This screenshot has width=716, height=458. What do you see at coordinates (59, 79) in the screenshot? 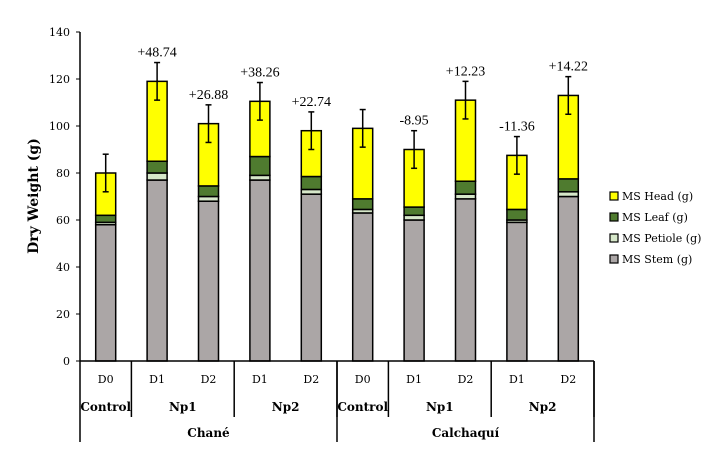
I see `y-tick-label: 120` at bounding box center [59, 79].